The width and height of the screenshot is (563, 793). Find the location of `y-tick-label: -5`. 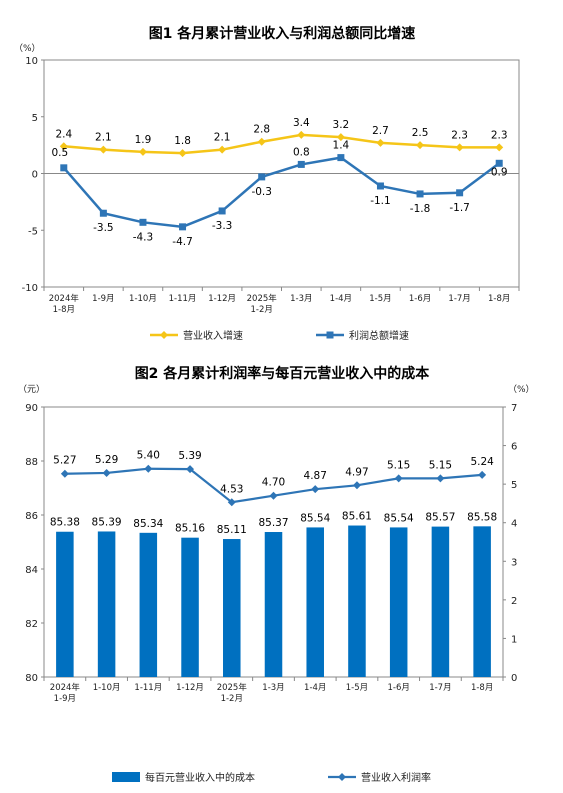

y-tick-label: -5 is located at coordinates (33, 231).